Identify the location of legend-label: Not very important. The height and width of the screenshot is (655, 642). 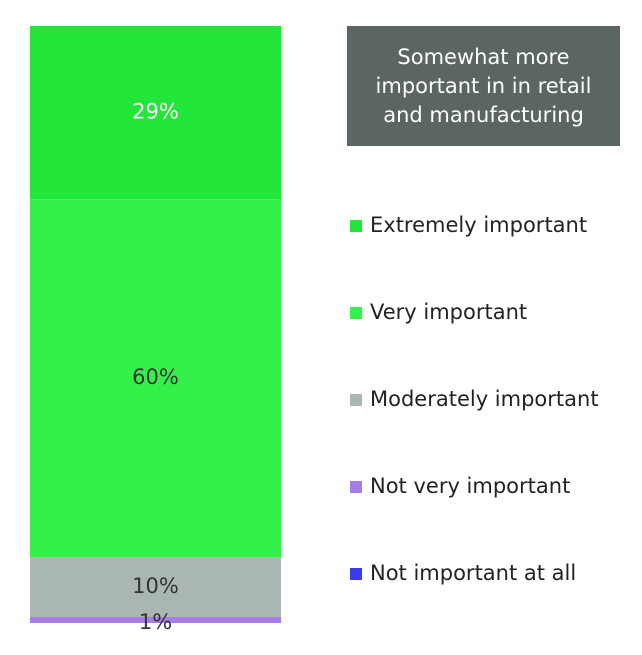
(470, 486).